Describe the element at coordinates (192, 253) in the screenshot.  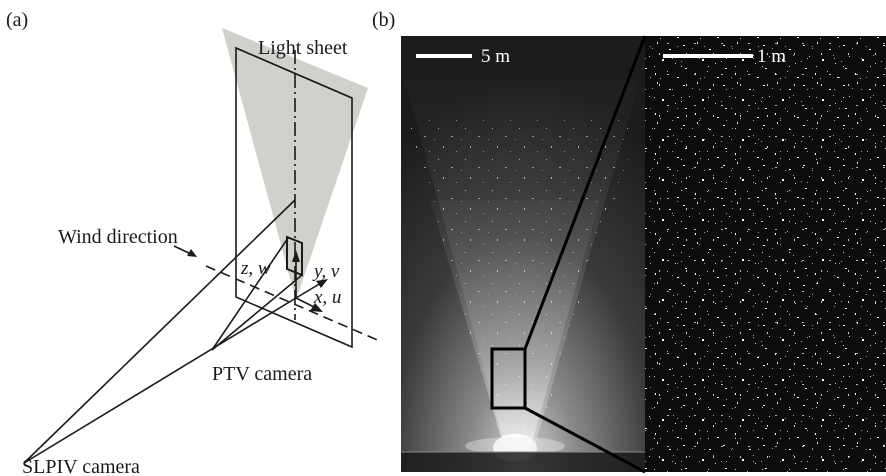
I see `wind-direction-arrow-icon` at that location.